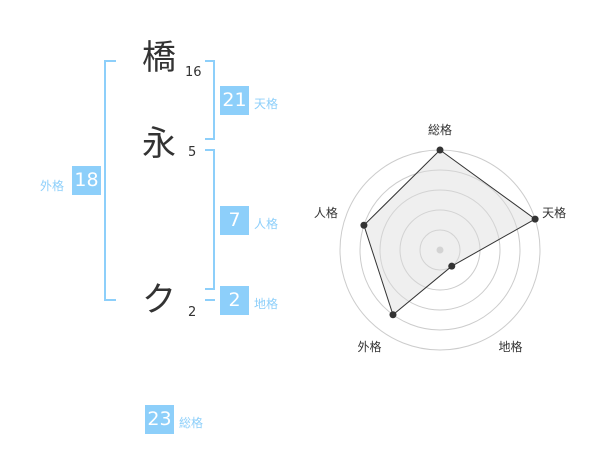  What do you see at coordinates (159, 144) in the screenshot?
I see `name-char-2: 永` at bounding box center [159, 144].